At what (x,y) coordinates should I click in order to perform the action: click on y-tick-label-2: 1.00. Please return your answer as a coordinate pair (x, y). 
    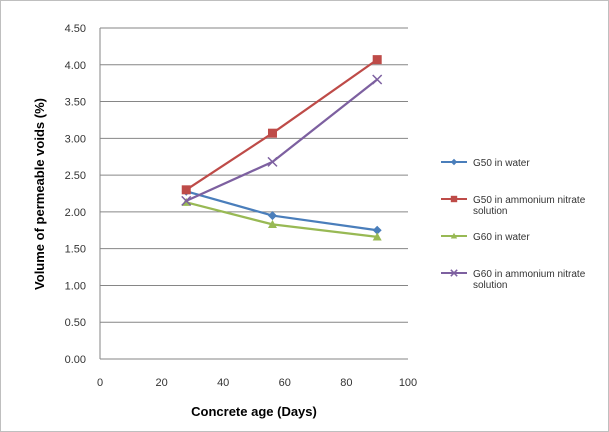
    Looking at the image, I should click on (75, 286).